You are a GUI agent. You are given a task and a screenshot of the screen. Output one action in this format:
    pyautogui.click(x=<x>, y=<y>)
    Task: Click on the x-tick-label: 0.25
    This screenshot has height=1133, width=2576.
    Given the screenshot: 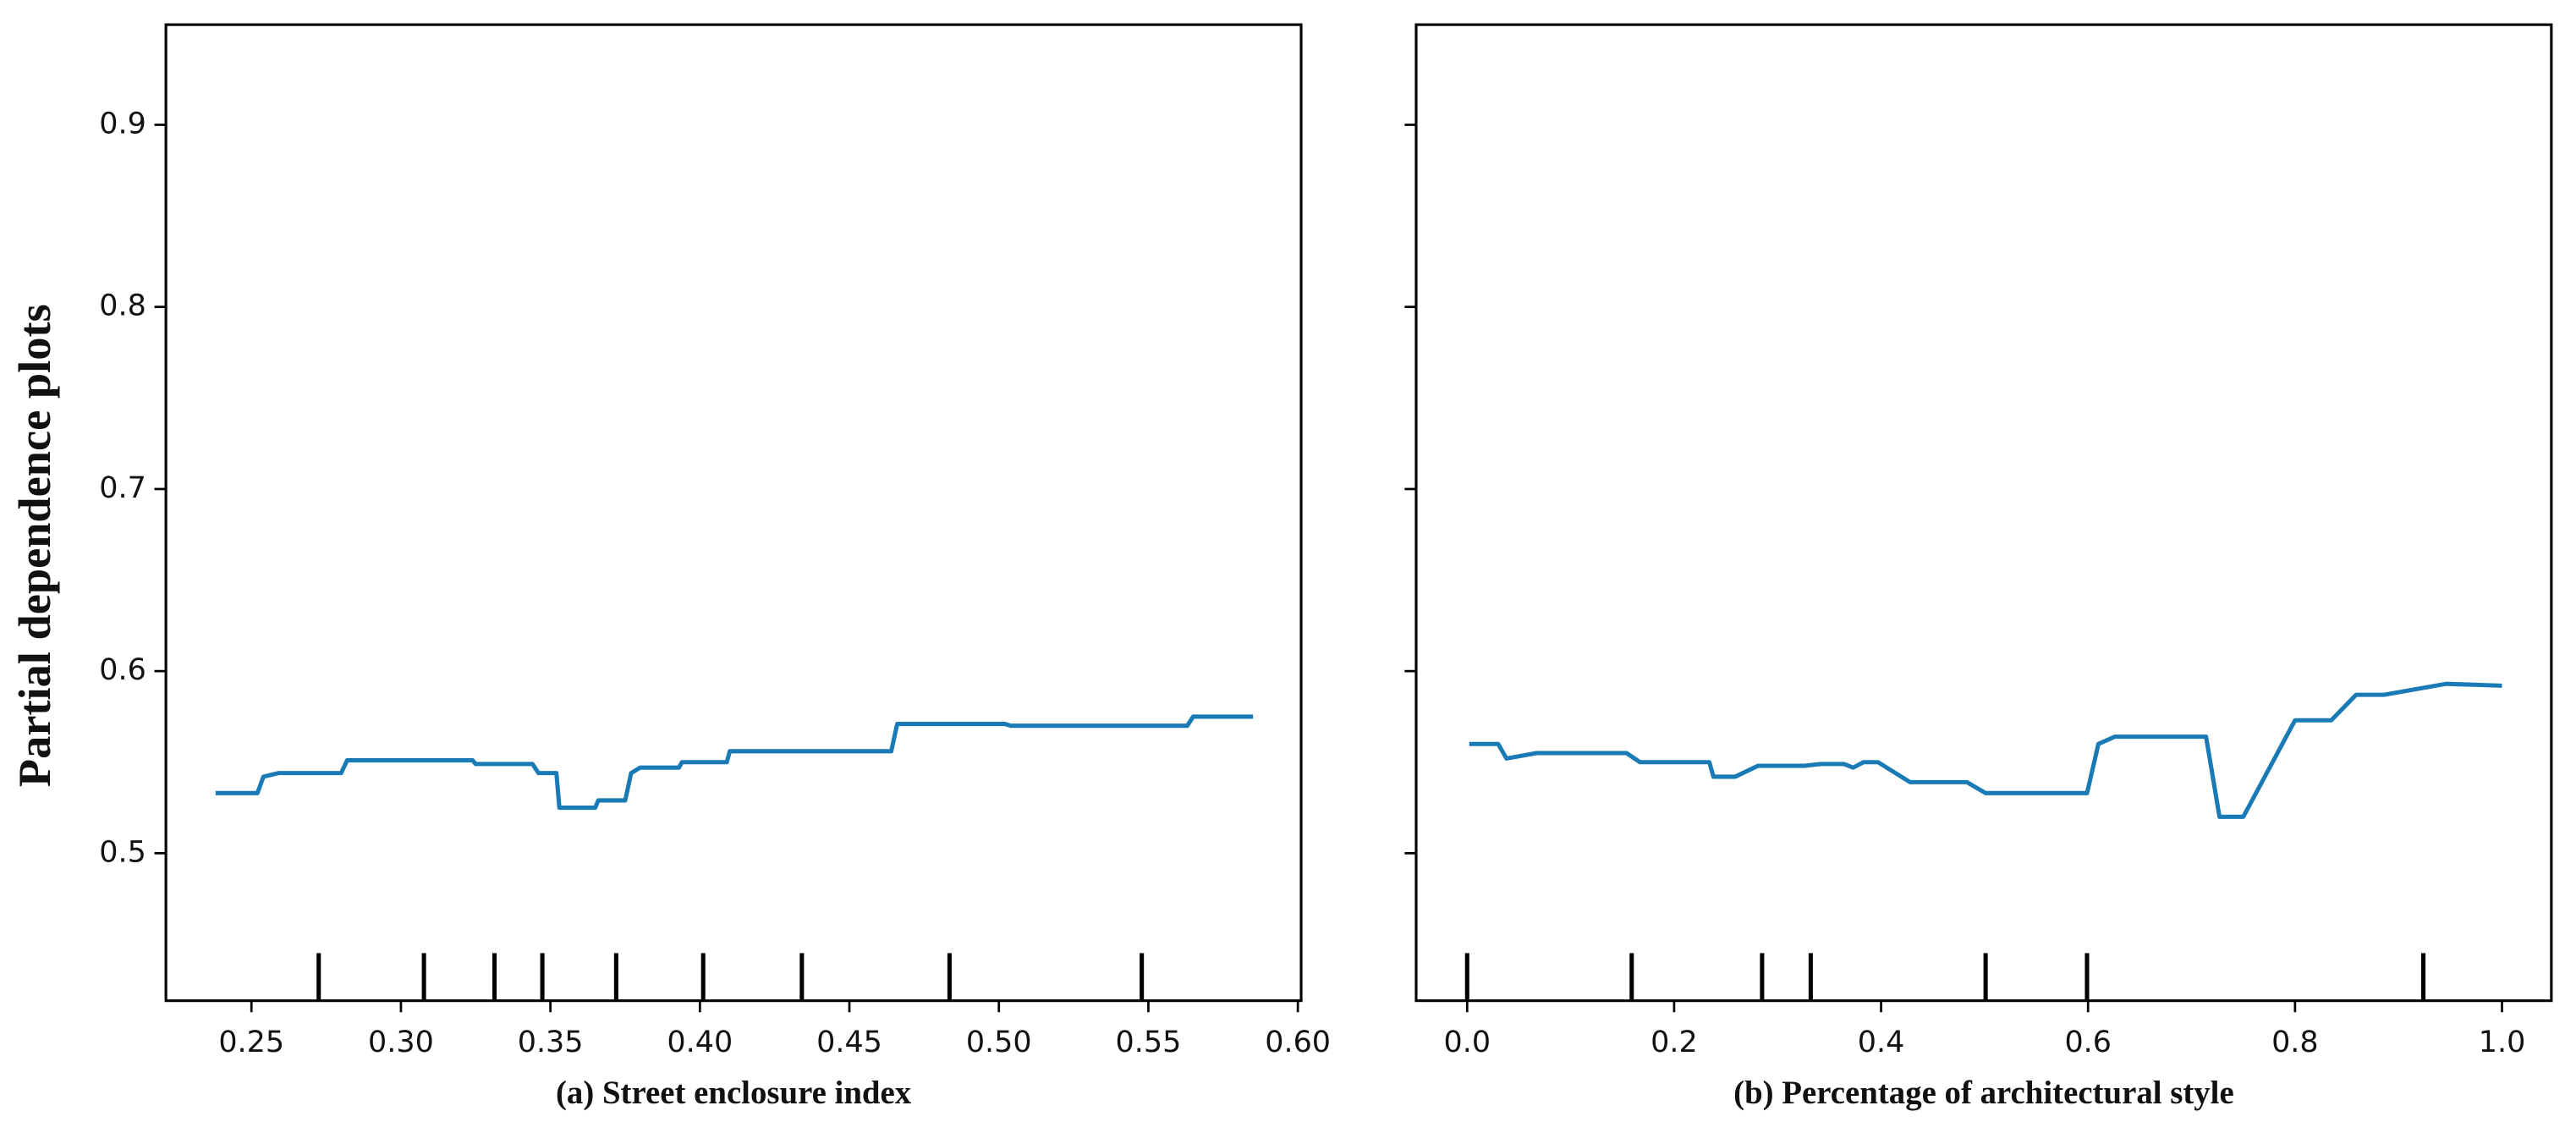 What is the action you would take?
    pyautogui.click(x=251, y=1042)
    